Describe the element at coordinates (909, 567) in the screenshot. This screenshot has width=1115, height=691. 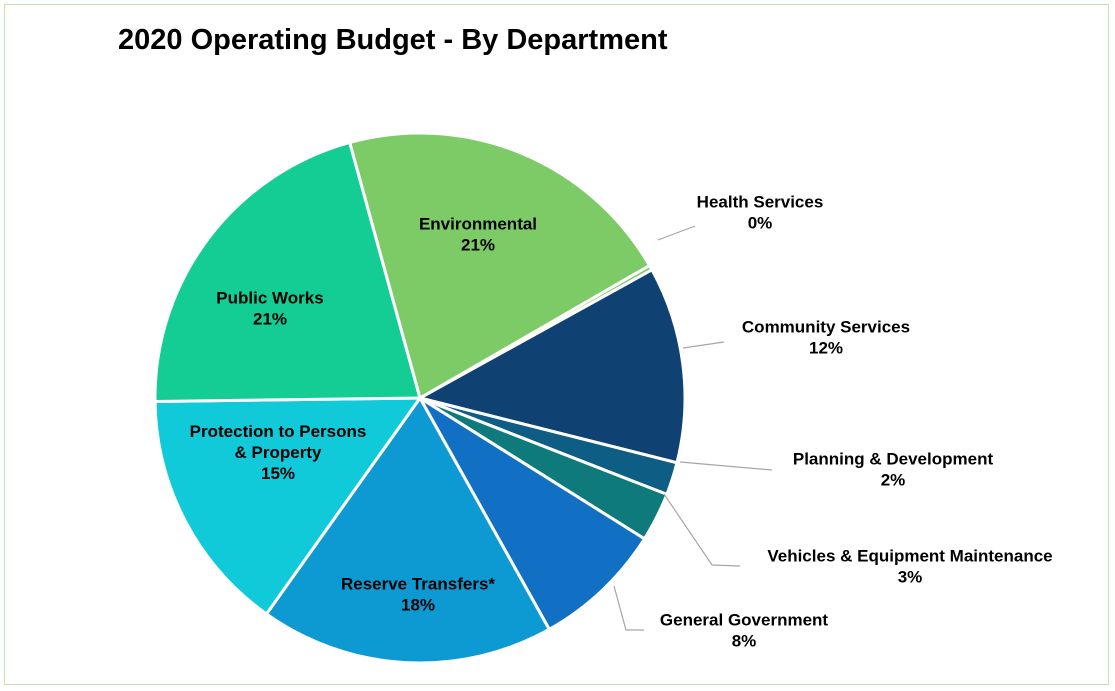
I see `slice-label-4: Vehicles & Equipment Maintenance 3%` at that location.